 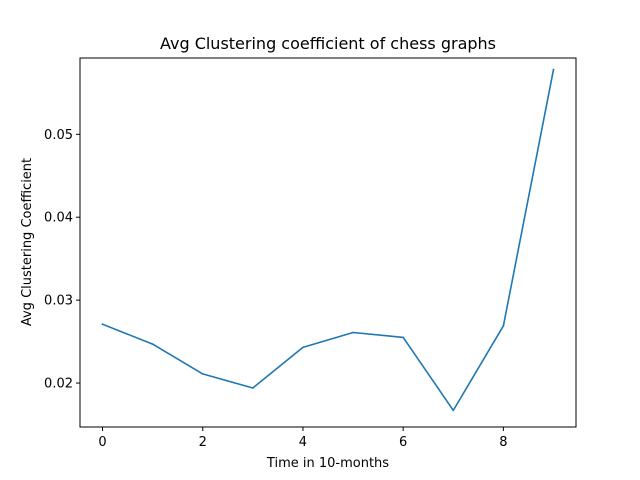 What do you see at coordinates (203, 442) in the screenshot?
I see `x-tick-label: 2` at bounding box center [203, 442].